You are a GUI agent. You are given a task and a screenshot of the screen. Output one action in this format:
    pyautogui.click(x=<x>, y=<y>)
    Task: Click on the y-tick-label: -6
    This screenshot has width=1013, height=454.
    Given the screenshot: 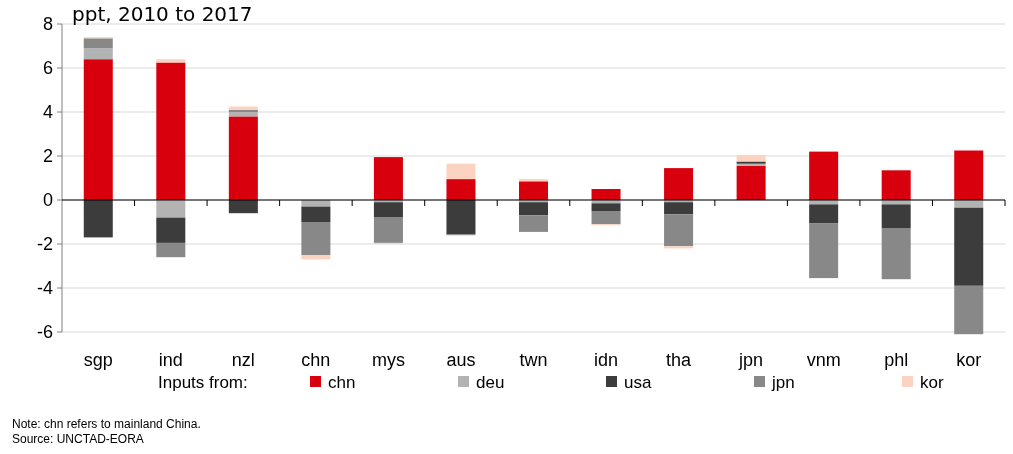 What is the action you would take?
    pyautogui.click(x=44, y=332)
    